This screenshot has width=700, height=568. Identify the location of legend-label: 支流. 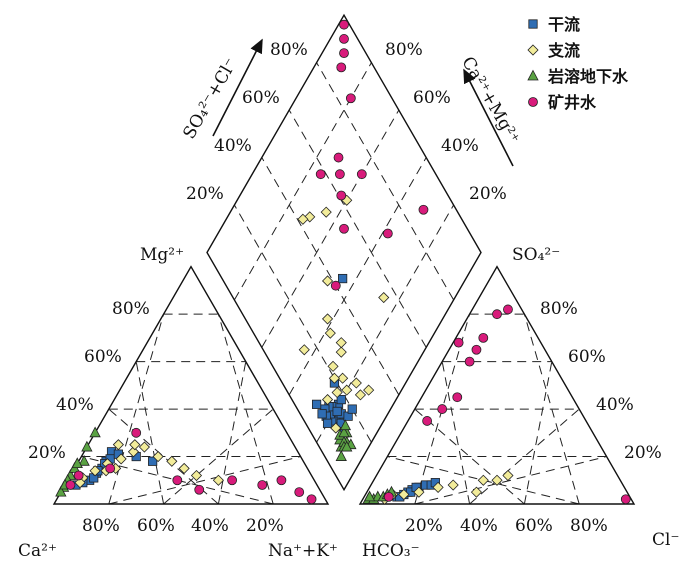
(563, 50).